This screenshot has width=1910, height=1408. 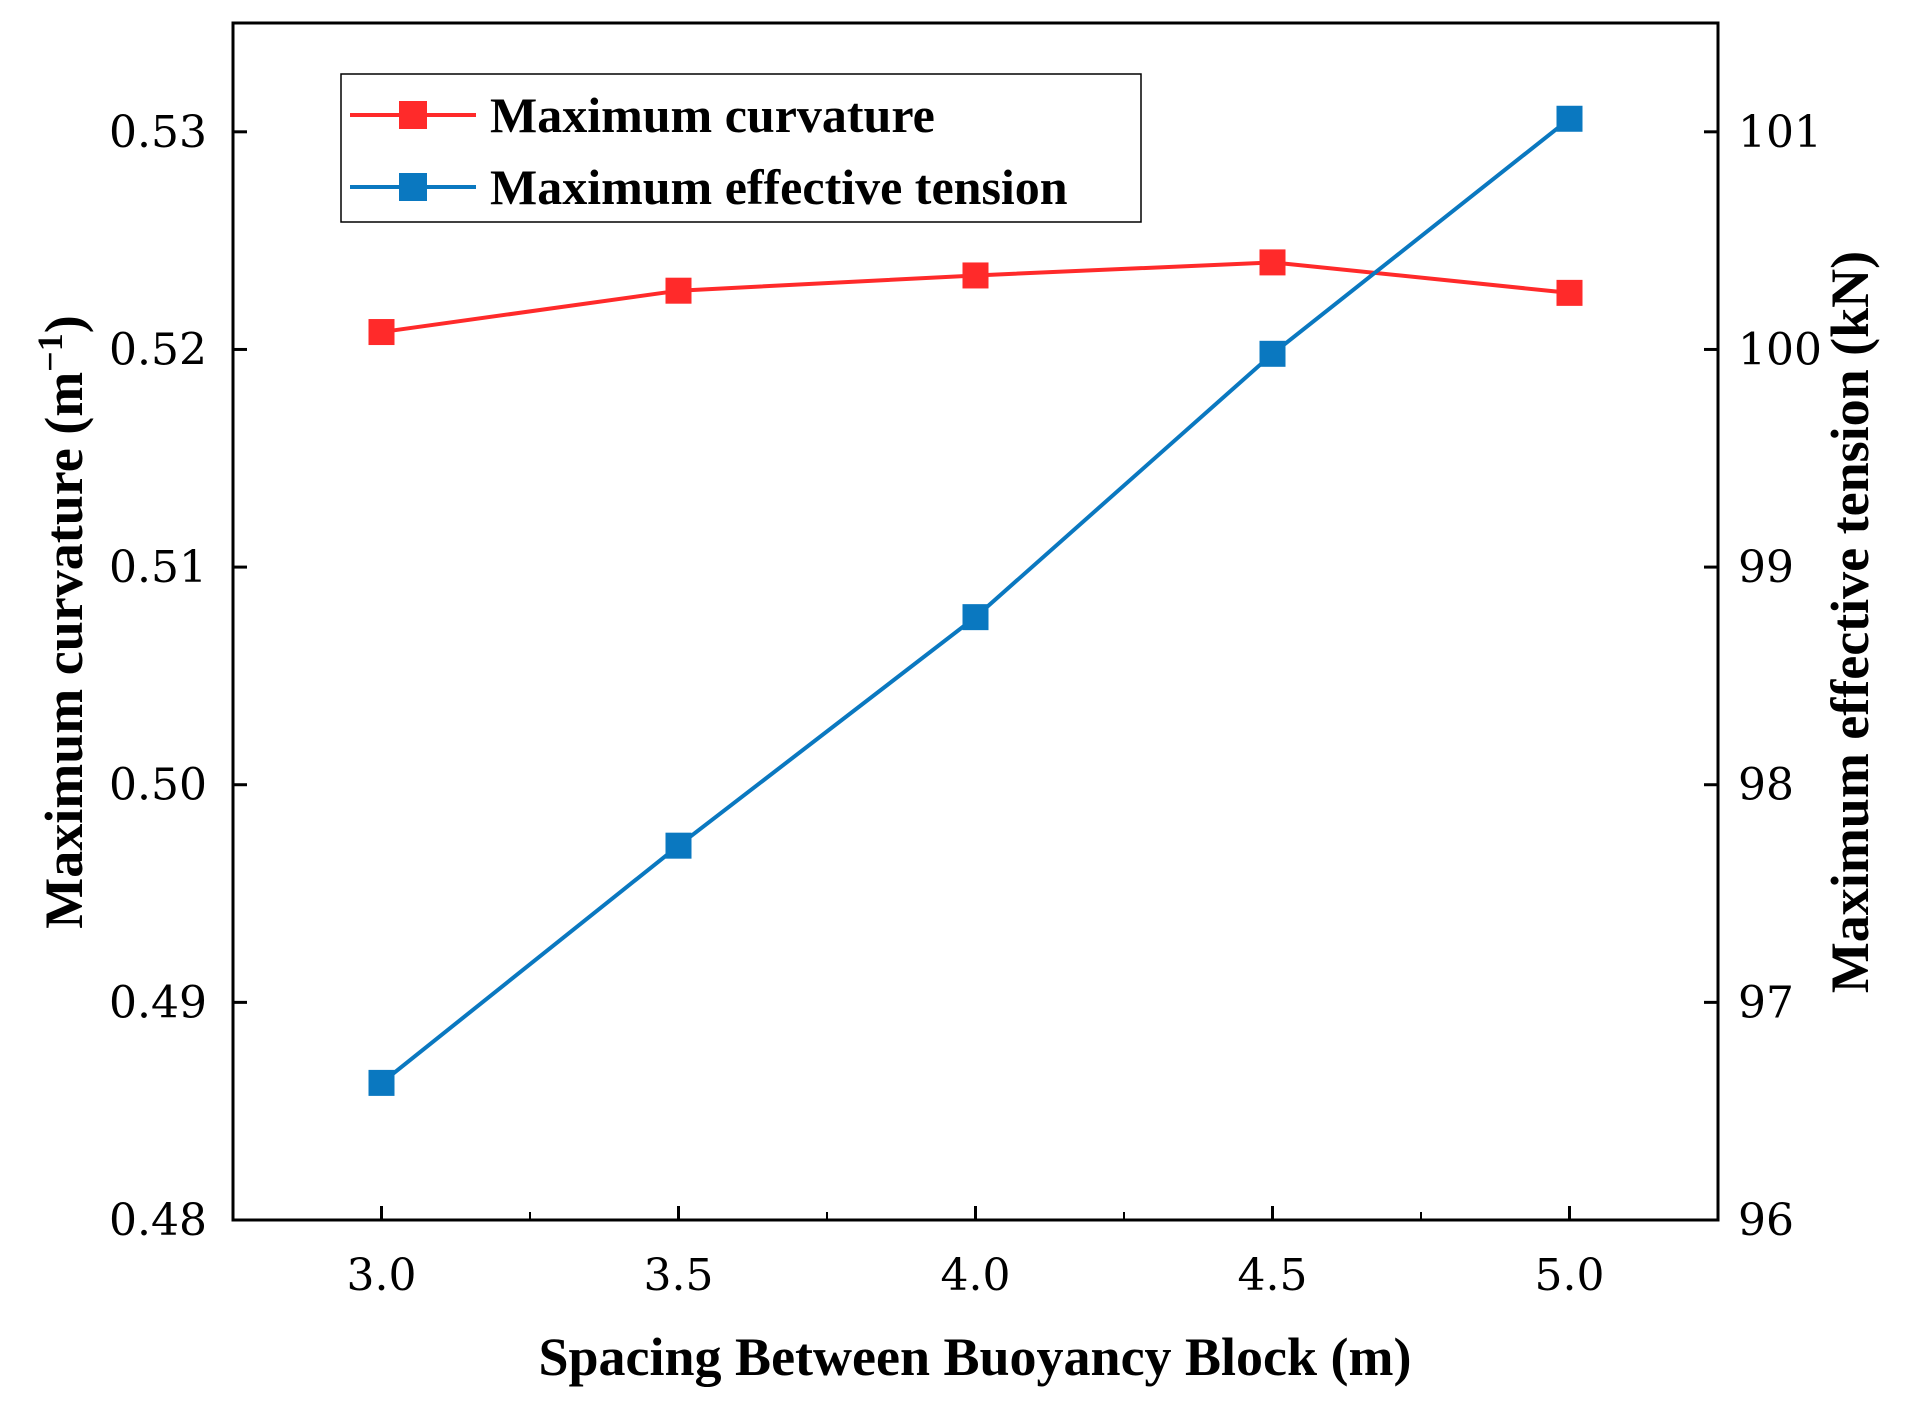 I want to click on y-left-tick-label: 0.50, so click(x=158, y=785).